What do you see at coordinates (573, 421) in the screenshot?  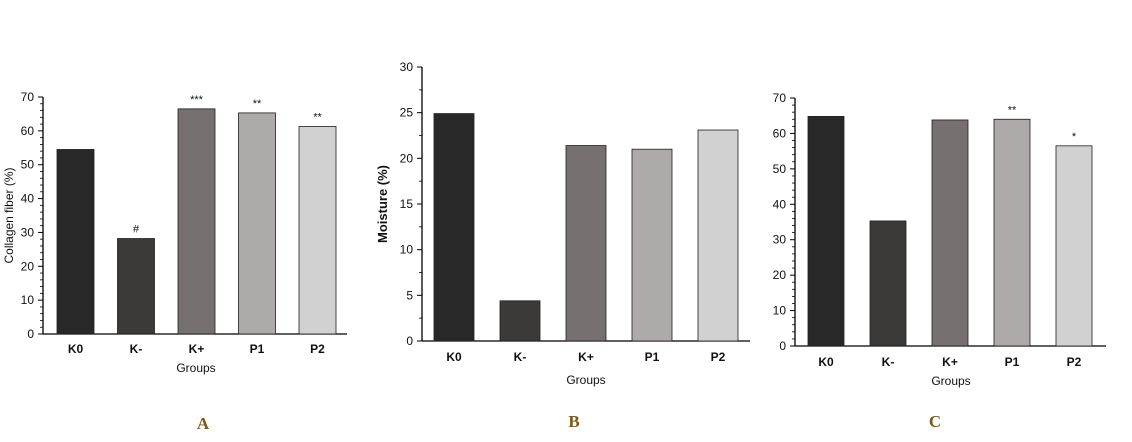 I see `panel-label: B` at bounding box center [573, 421].